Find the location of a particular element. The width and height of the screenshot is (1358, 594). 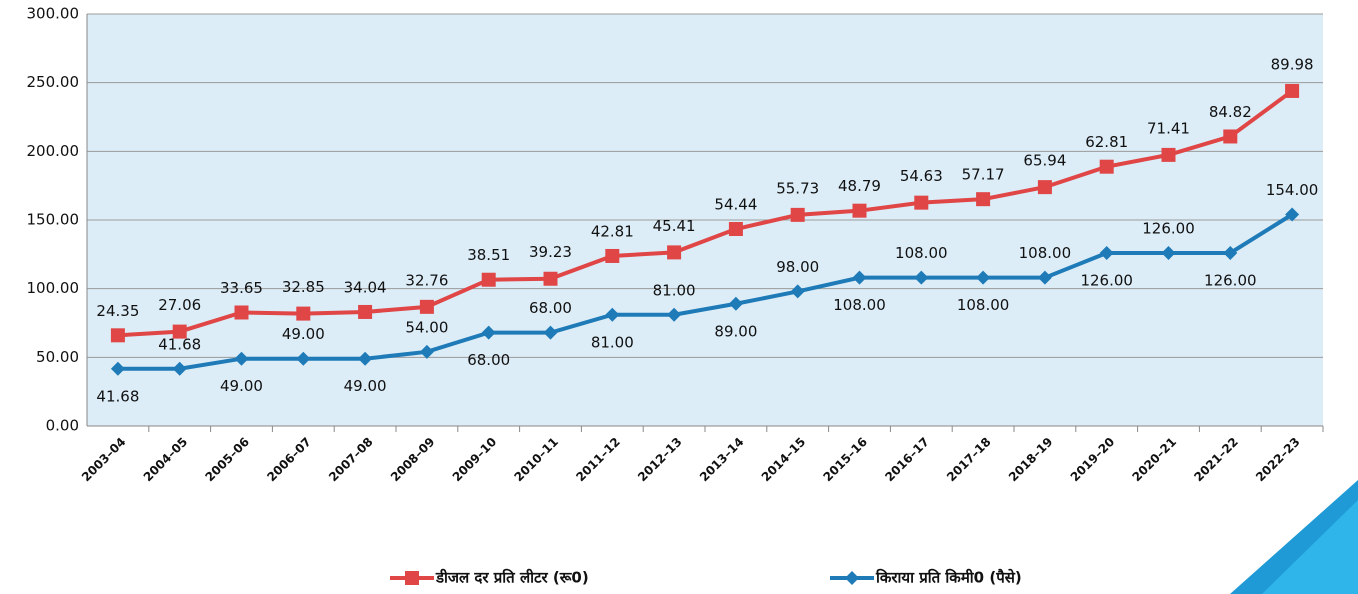

x-tick-label: 2010–11 is located at coordinates (537, 460).